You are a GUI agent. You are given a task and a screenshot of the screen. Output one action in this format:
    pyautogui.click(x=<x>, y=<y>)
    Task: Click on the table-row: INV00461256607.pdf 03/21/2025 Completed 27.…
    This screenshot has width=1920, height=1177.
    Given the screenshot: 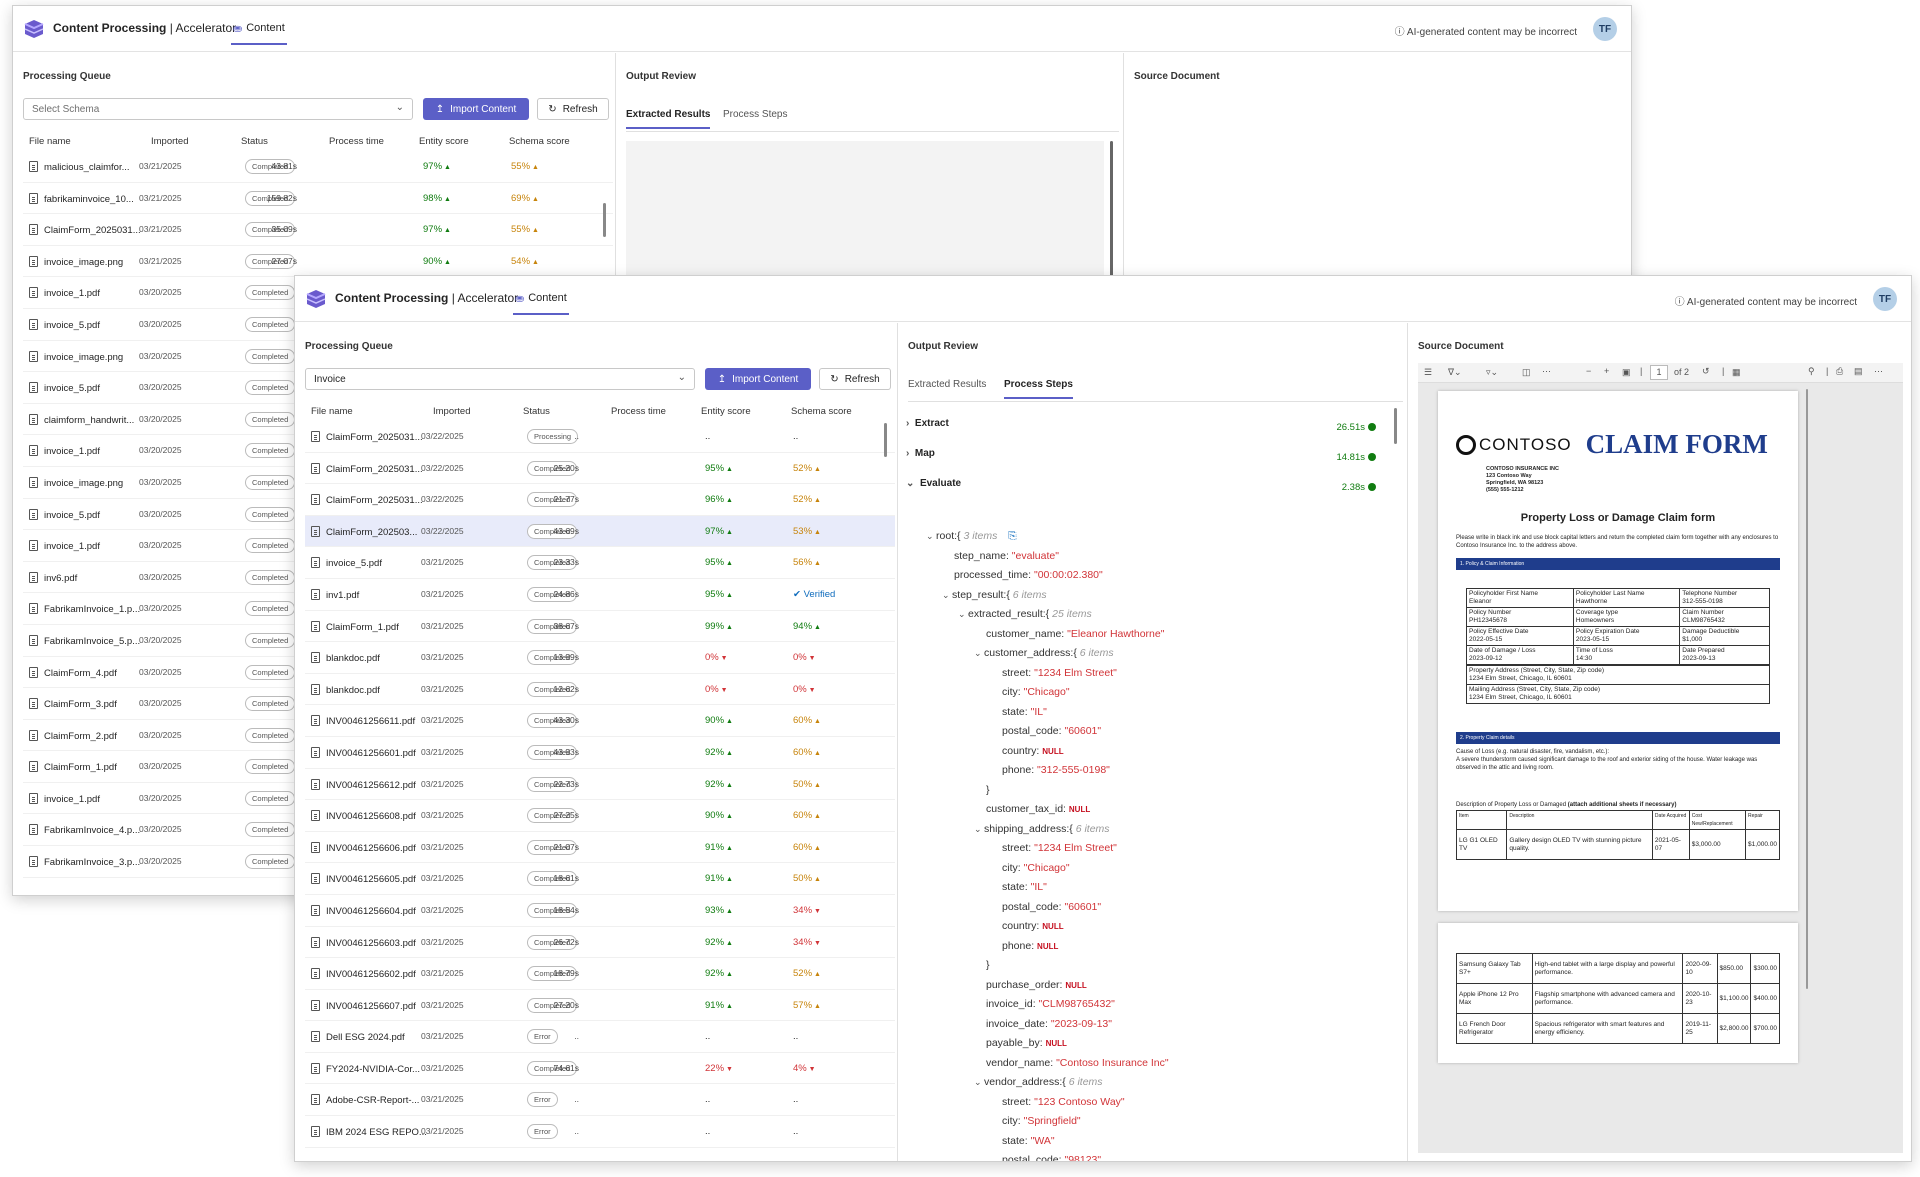 What is the action you would take?
    pyautogui.click(x=600, y=1006)
    